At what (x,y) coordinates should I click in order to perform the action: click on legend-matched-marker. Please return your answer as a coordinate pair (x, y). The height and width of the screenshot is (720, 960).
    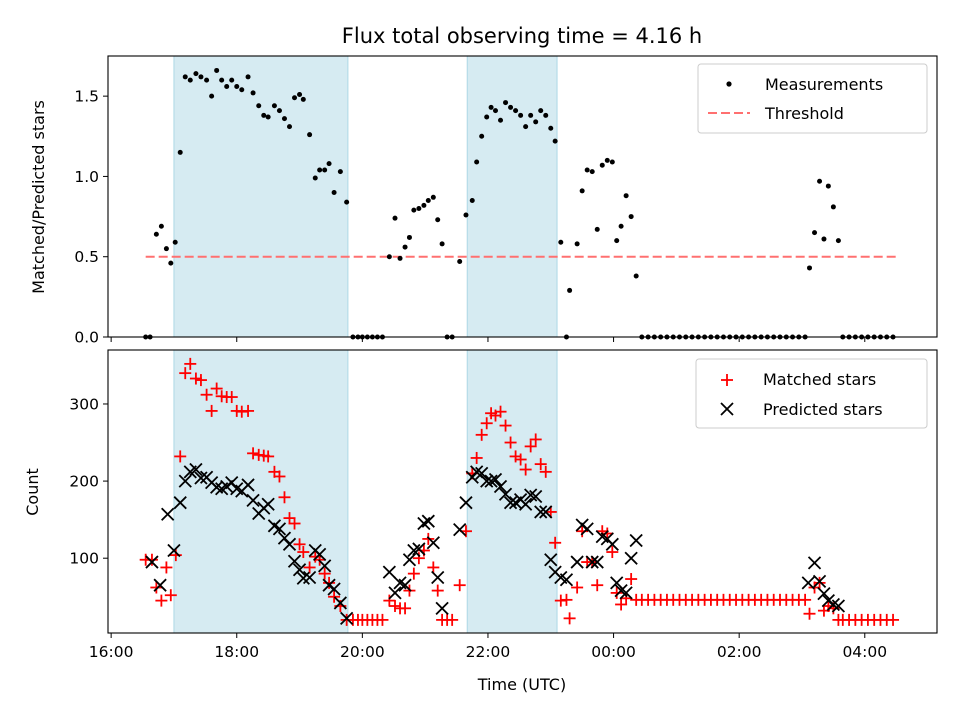
    Looking at the image, I should click on (727, 380).